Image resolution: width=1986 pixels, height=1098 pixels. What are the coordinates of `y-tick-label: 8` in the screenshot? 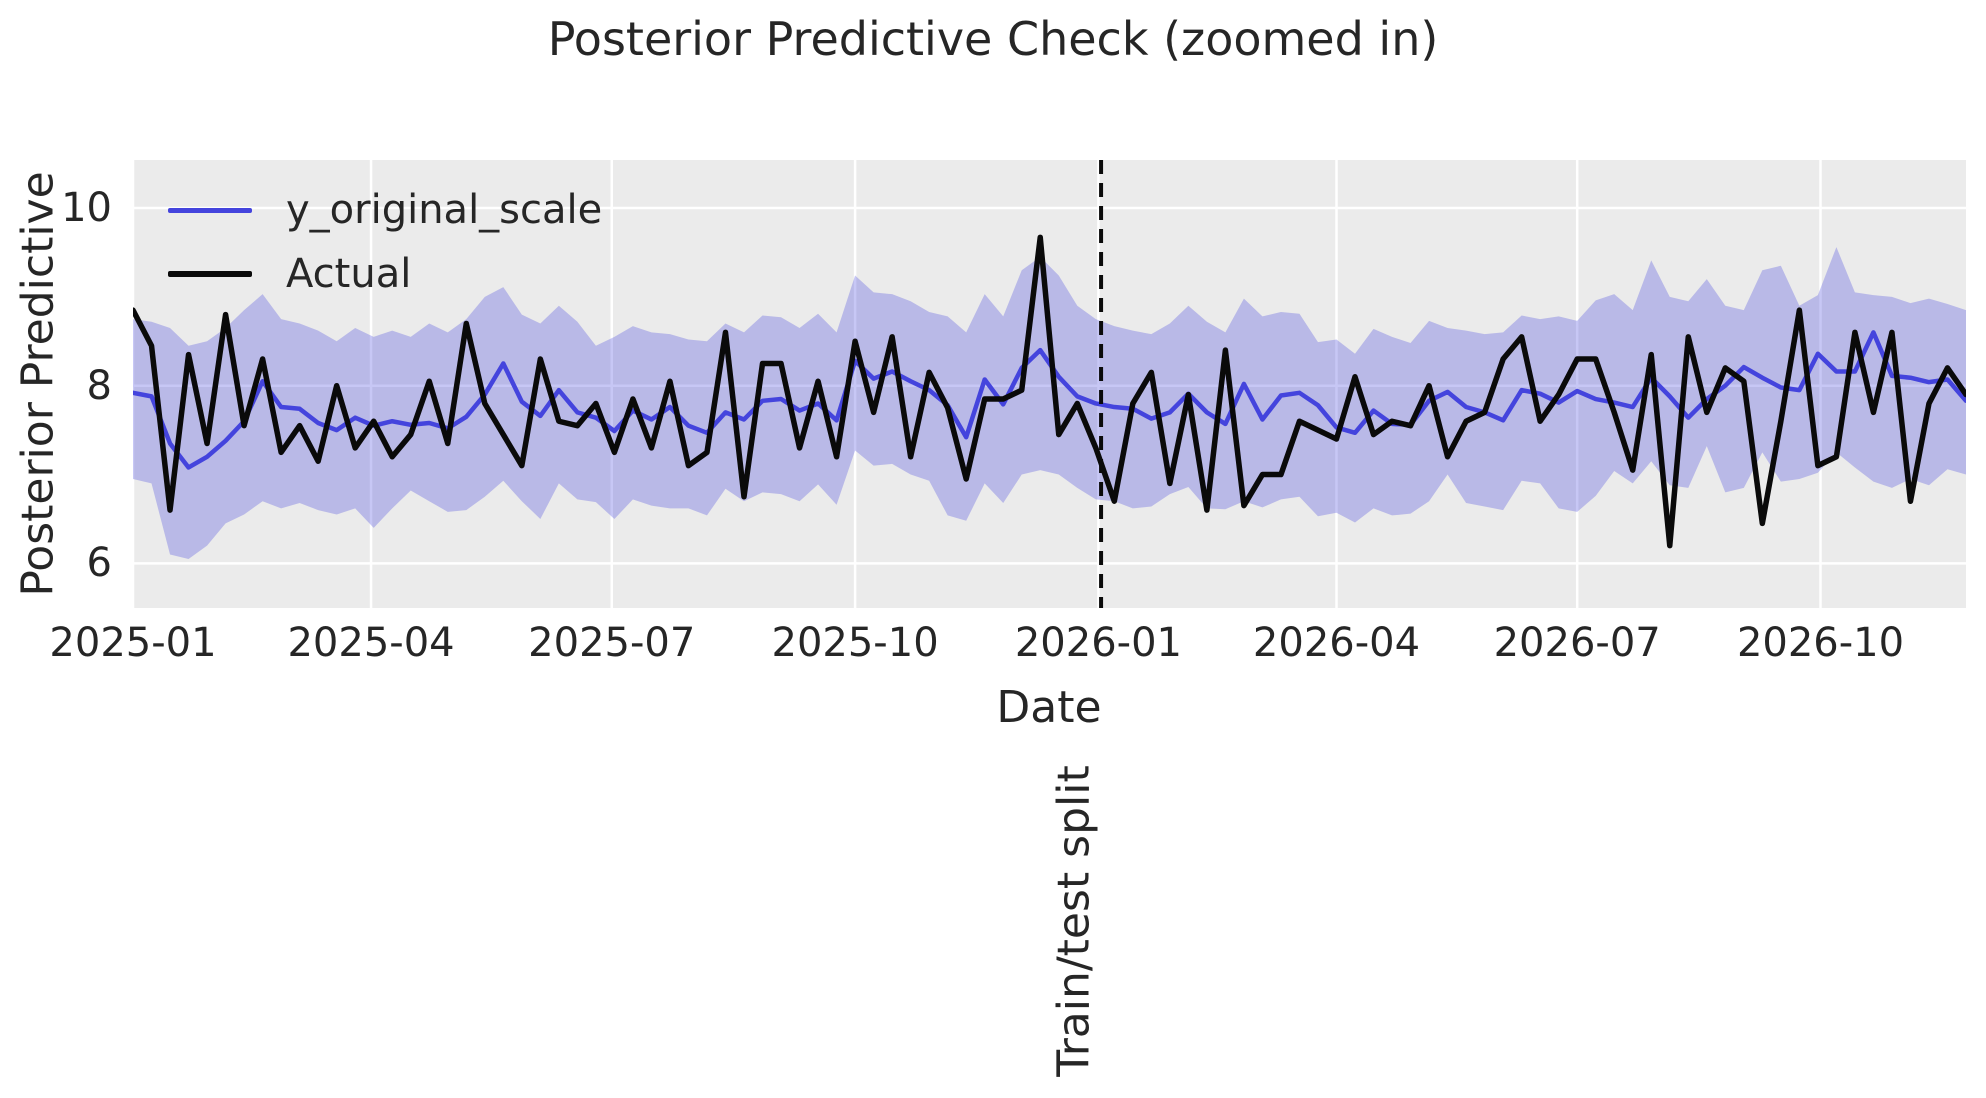 It's located at (99, 385).